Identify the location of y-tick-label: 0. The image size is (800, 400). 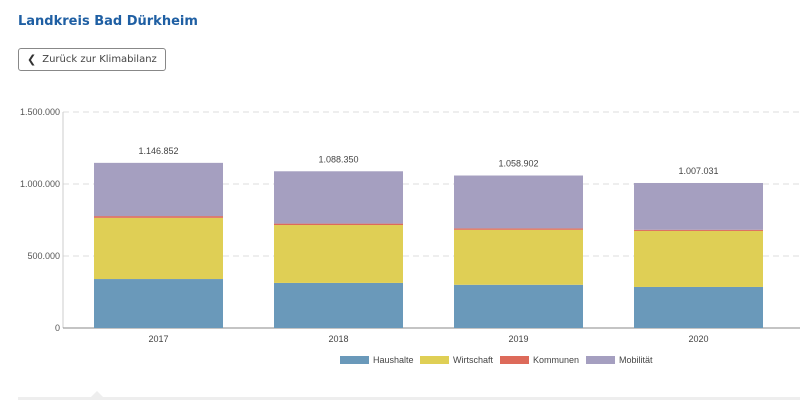
(57, 328).